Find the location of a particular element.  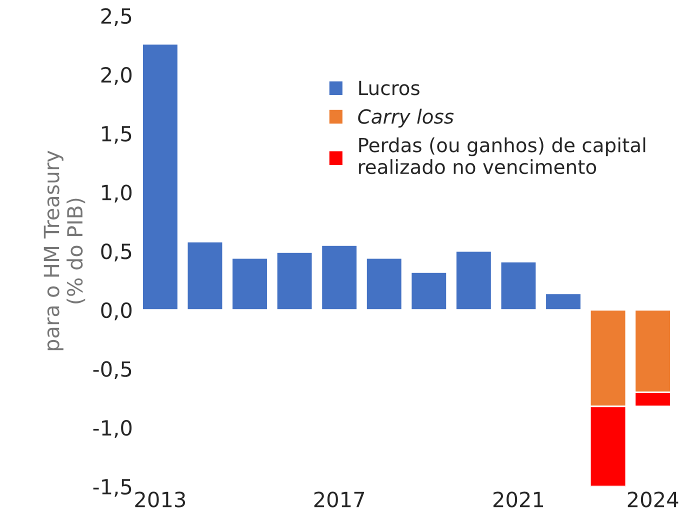

y-tick-label: -1,5 is located at coordinates (112, 488).